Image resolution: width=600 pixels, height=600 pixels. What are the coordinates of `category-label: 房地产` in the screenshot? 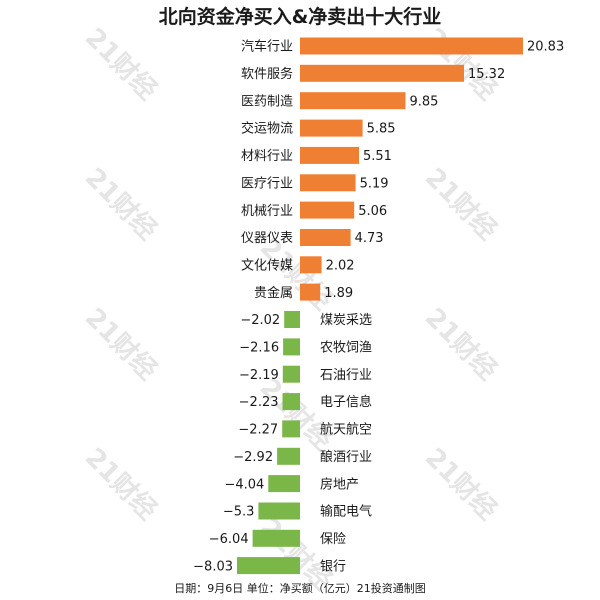 It's located at (339, 484).